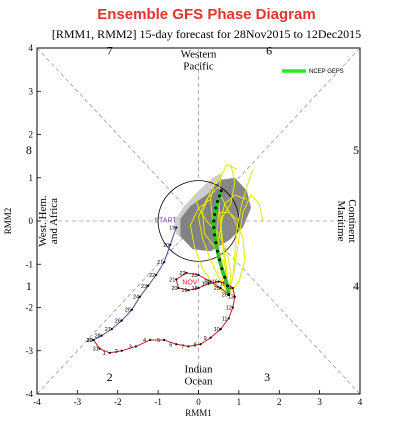 This screenshot has width=413, height=425. What do you see at coordinates (31, 135) in the screenshot?
I see `y-tick-label: 2` at bounding box center [31, 135].